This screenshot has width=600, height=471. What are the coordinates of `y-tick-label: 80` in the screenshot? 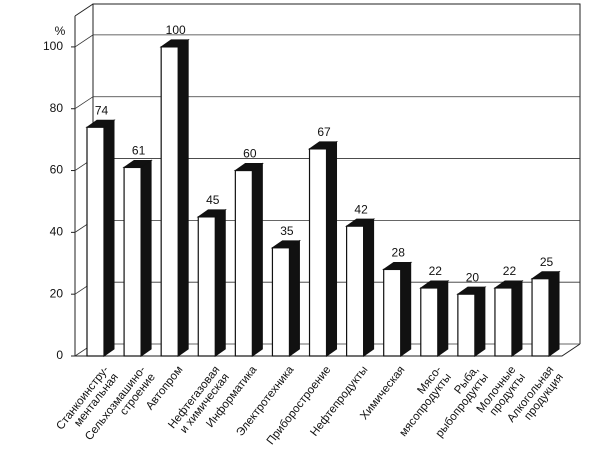 It's located at (57, 108).